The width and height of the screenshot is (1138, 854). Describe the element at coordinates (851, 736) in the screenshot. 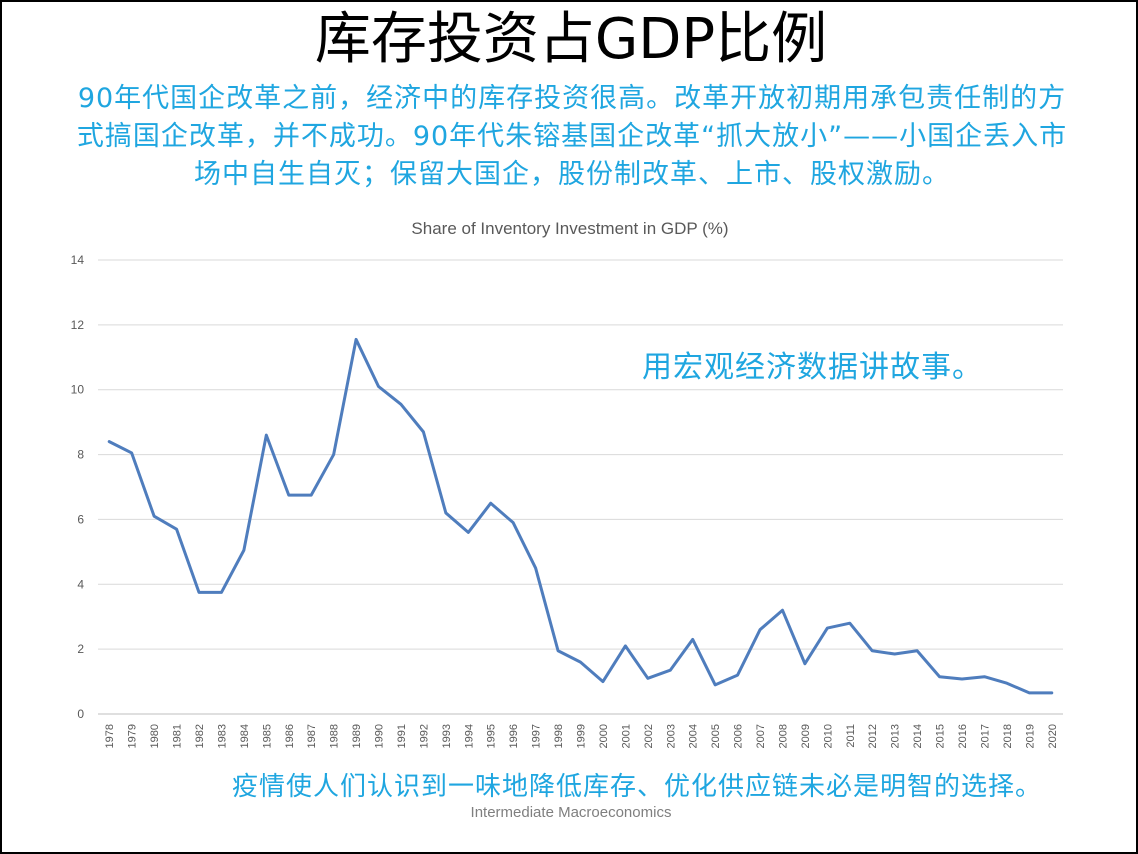

I see `x-tick-label: 2011` at that location.